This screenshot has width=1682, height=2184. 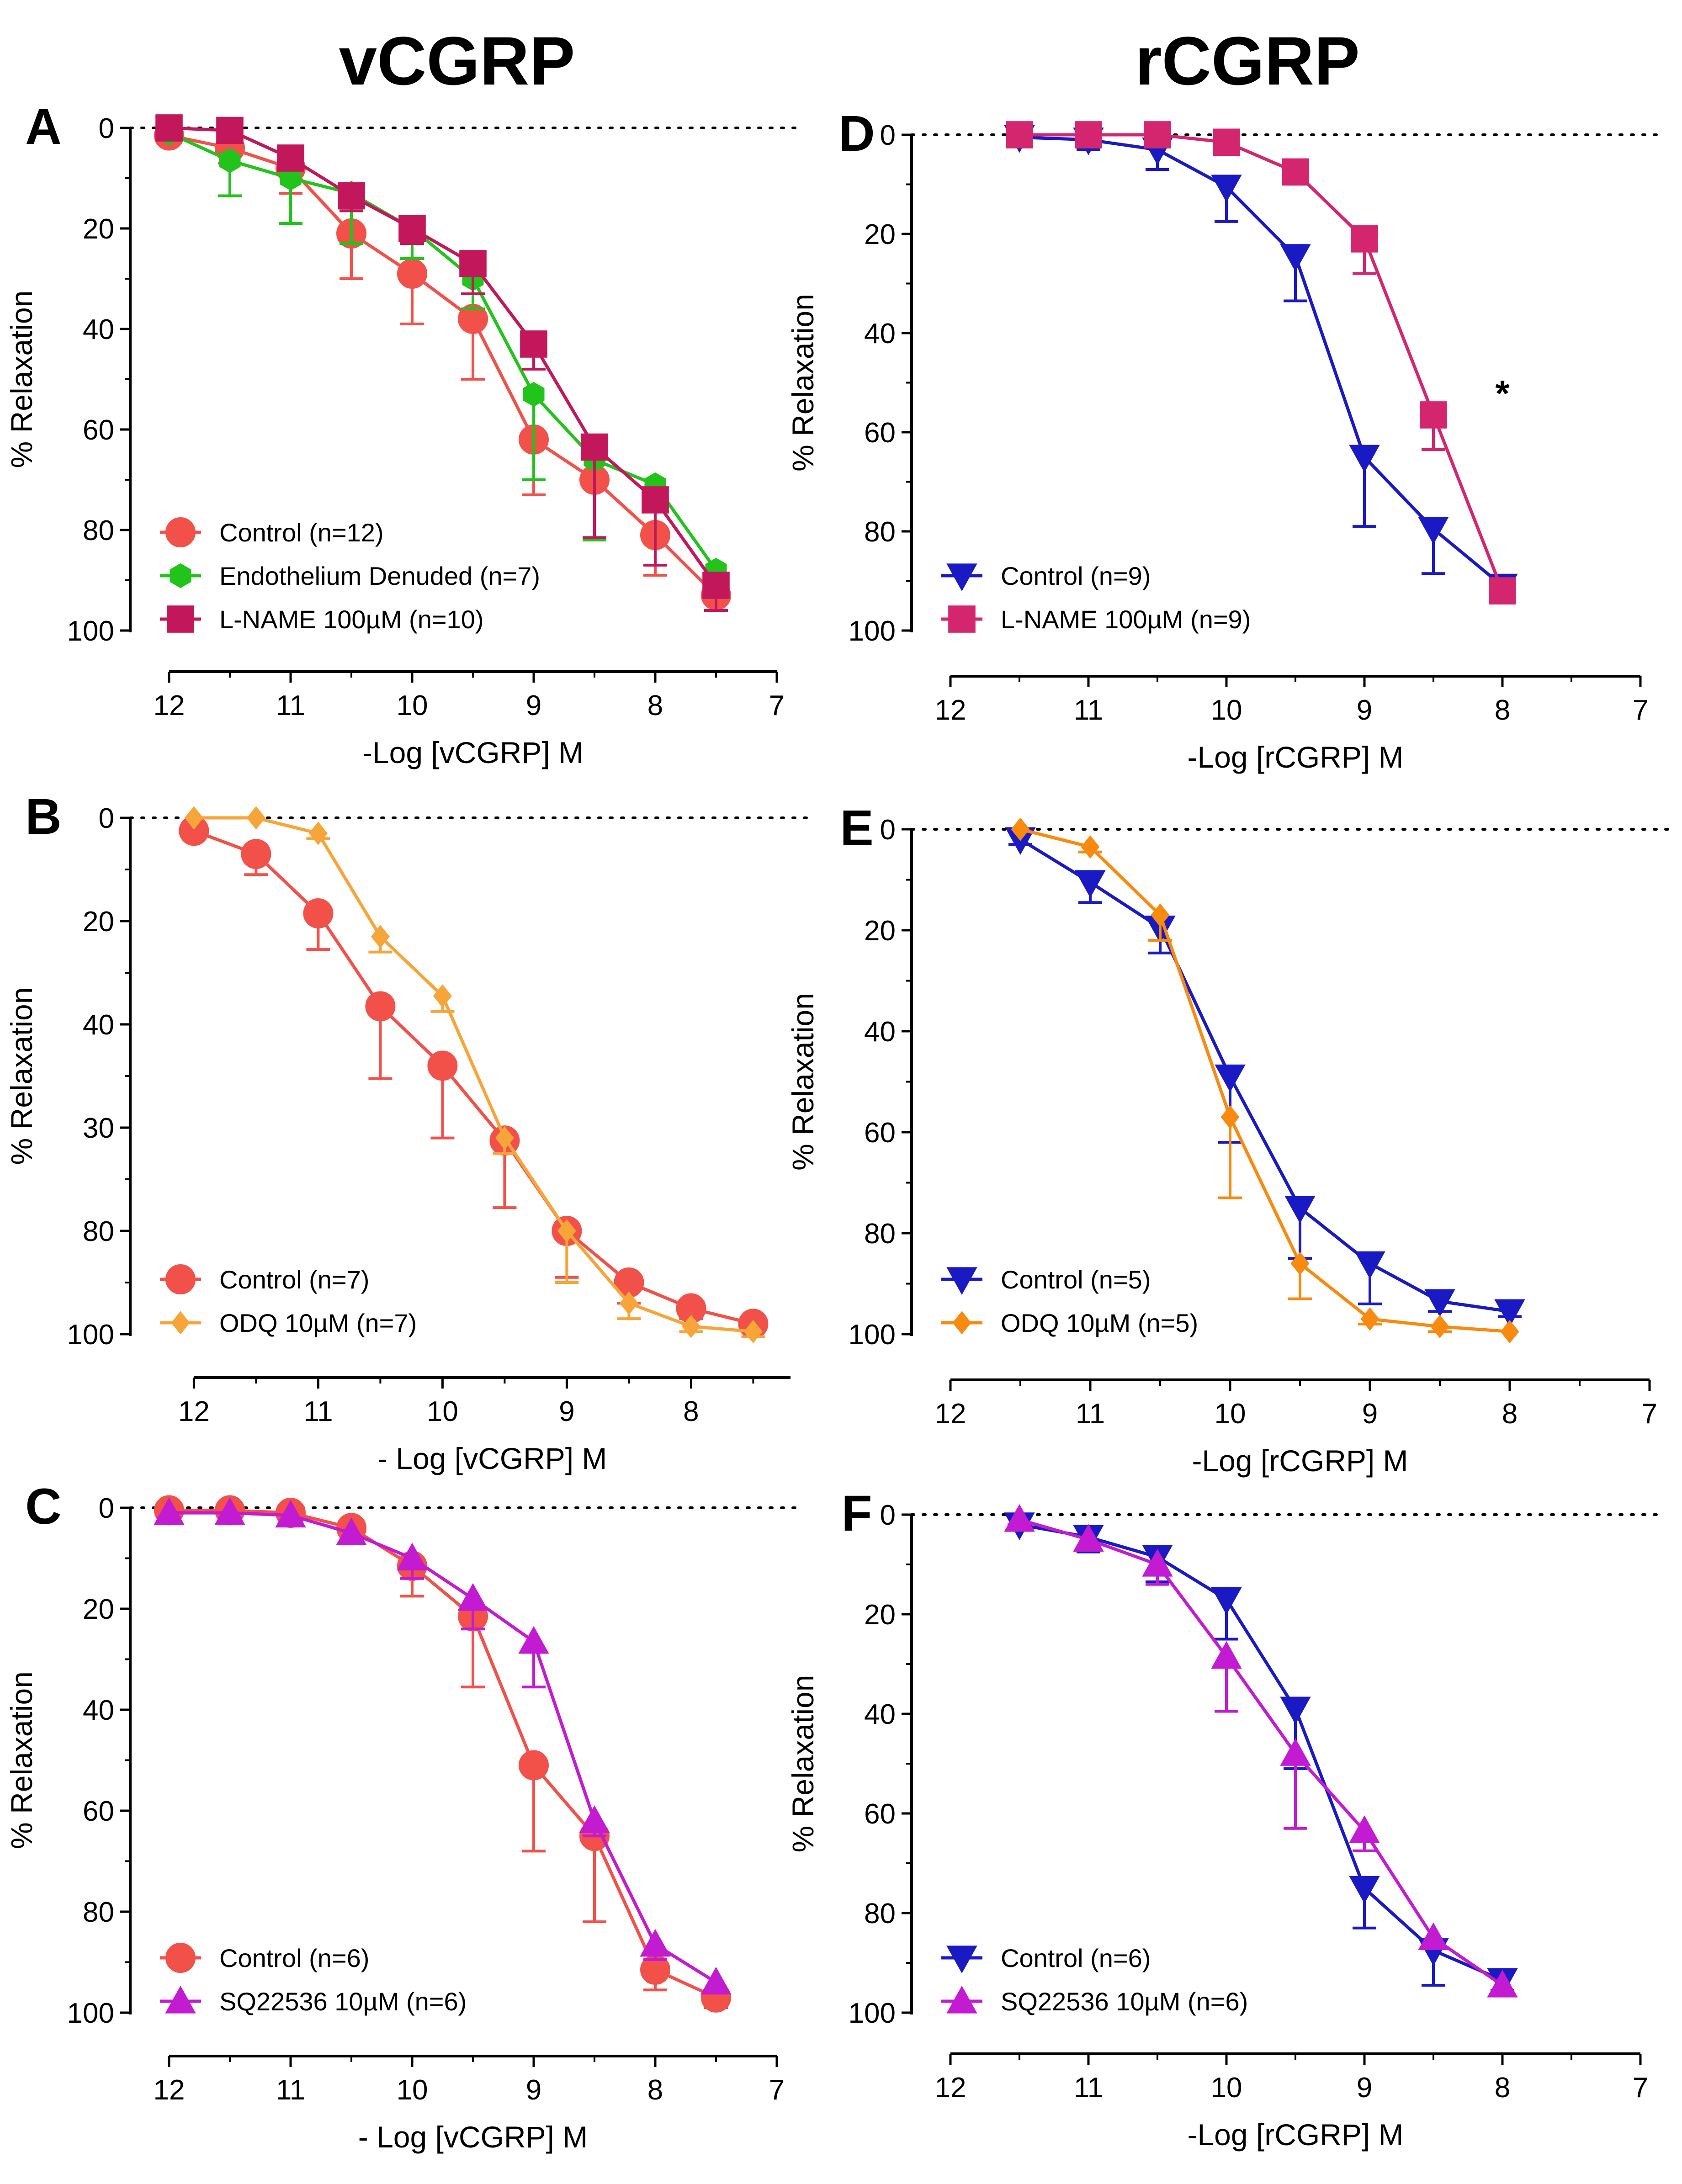 I want to click on x-tick-label: 8, so click(x=655, y=2090).